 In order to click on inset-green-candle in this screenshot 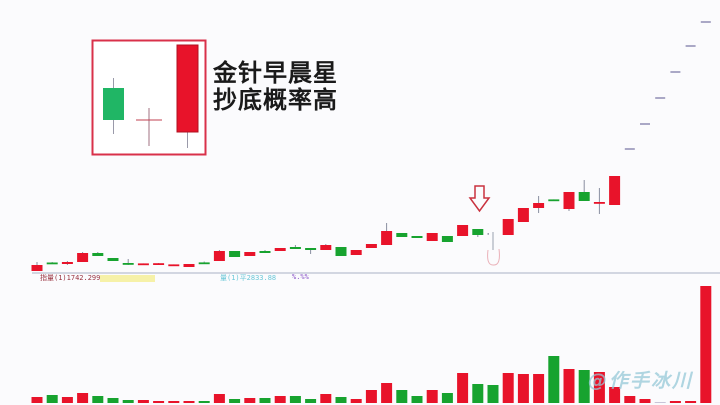, I will do `click(113, 104)`.